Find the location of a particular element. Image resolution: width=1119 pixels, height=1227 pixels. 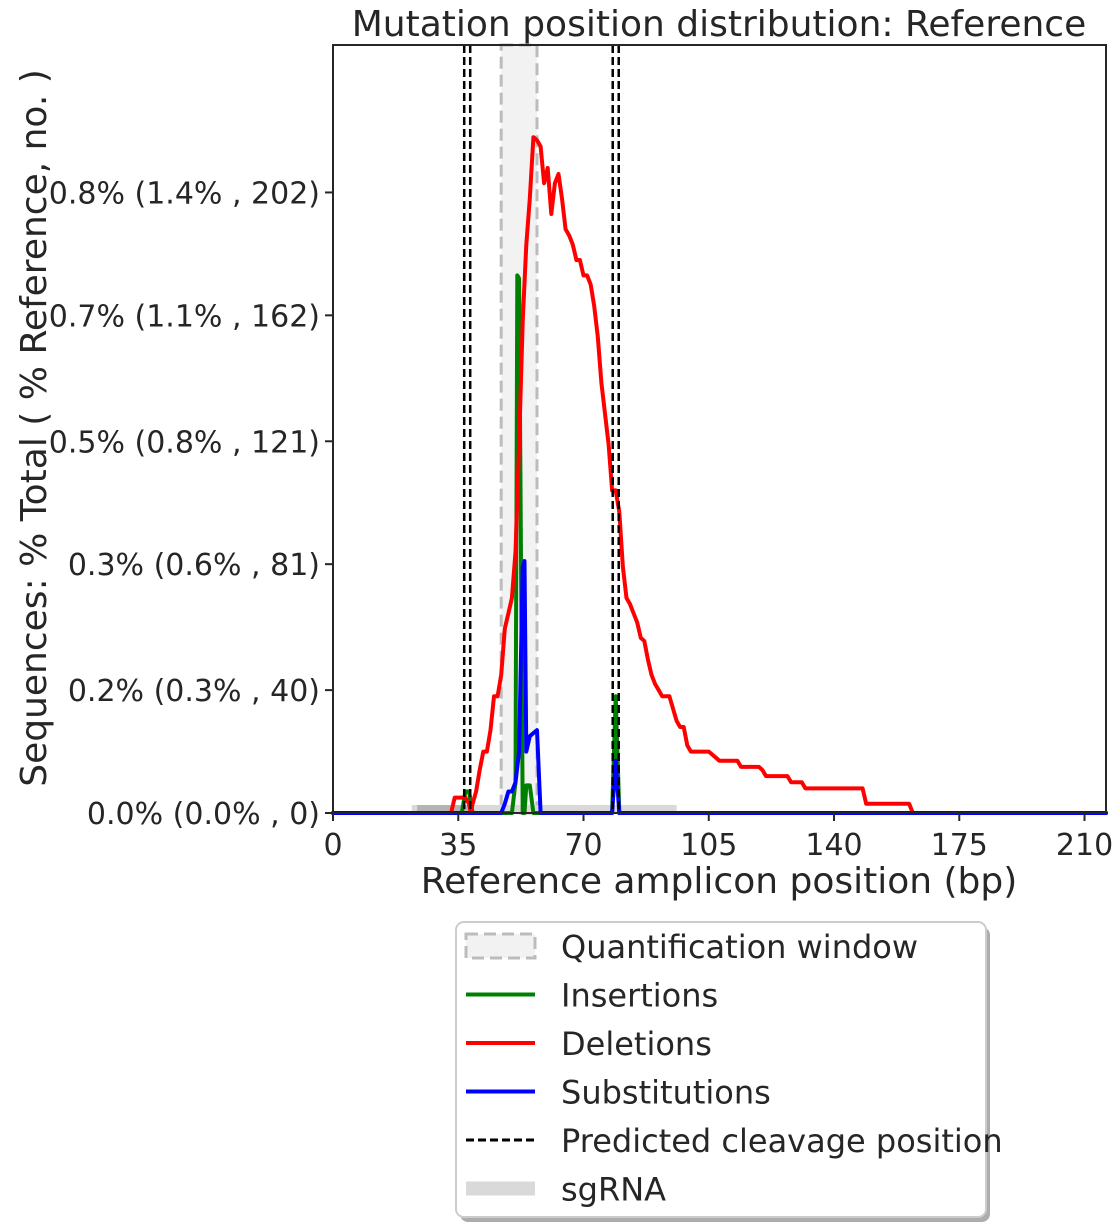

sgrna-band is located at coordinates (544, 809).